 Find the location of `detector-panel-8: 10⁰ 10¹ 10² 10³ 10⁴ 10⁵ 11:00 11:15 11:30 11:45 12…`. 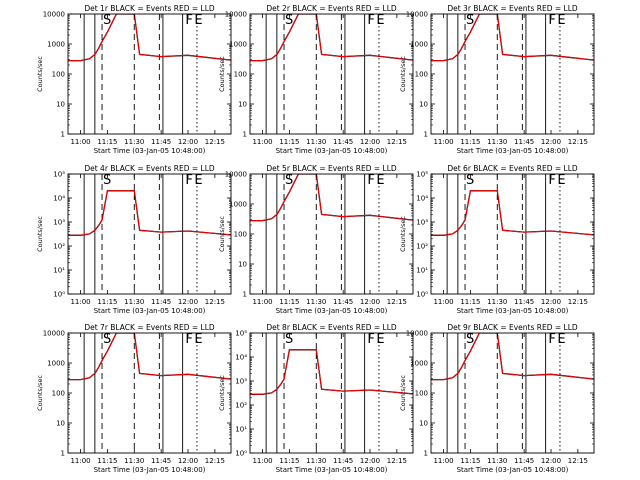

detector-panel-8: 10⁰ 10¹ 10² 10³ 10⁴ 10⁵ 11:00 11:15 11:30 11:45 12… is located at coordinates (316, 398).